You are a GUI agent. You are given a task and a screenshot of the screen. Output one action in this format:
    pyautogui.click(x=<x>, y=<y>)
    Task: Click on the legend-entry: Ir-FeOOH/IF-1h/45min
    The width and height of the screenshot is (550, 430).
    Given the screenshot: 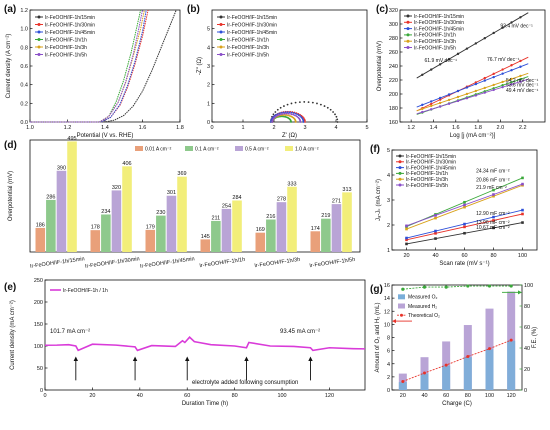 What is the action you would take?
    pyautogui.click(x=252, y=33)
    